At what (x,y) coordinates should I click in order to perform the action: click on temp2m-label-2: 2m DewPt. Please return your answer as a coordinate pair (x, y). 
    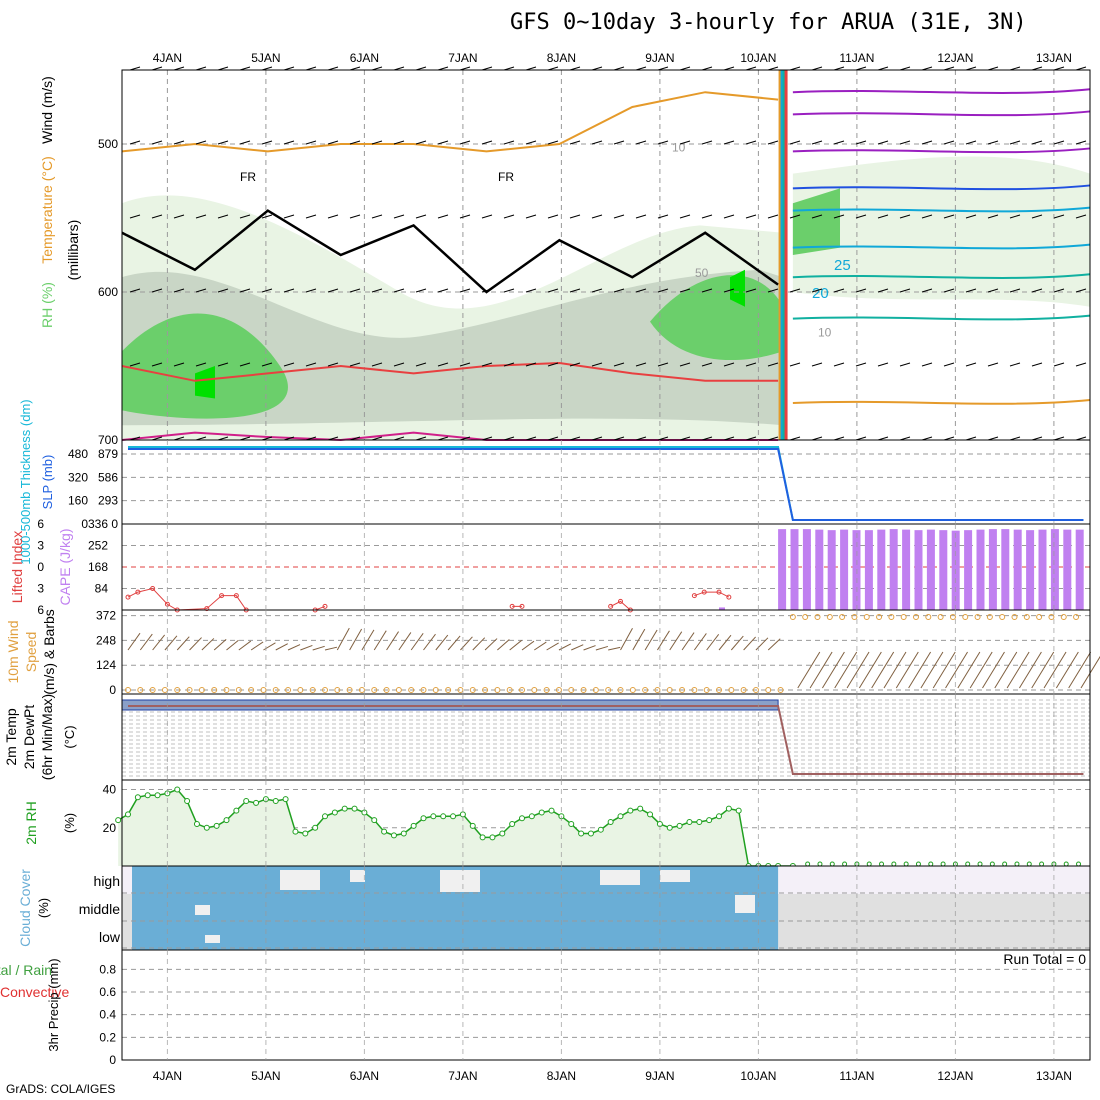
    Looking at the image, I should click on (29, 737).